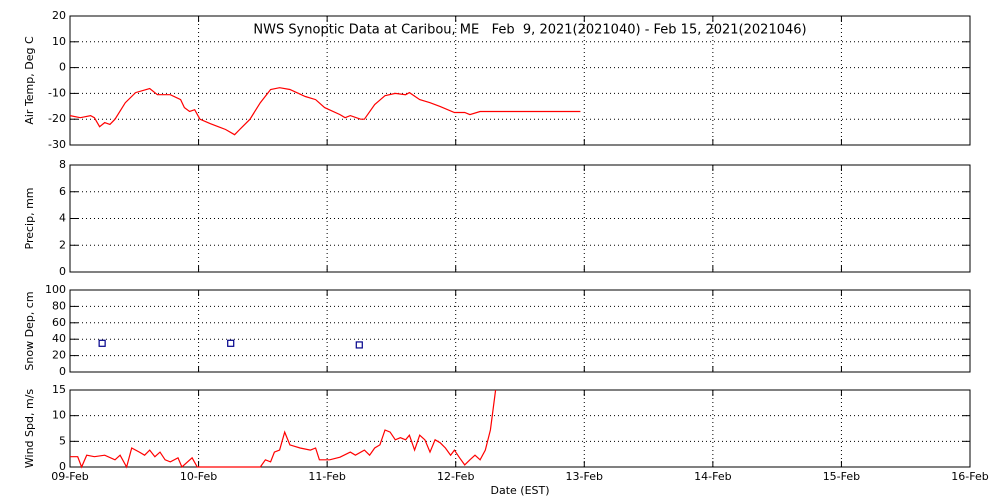 The height and width of the screenshot is (500, 1000). What do you see at coordinates (455, 476) in the screenshot?
I see `x-tick-label: 12-Feb` at bounding box center [455, 476].